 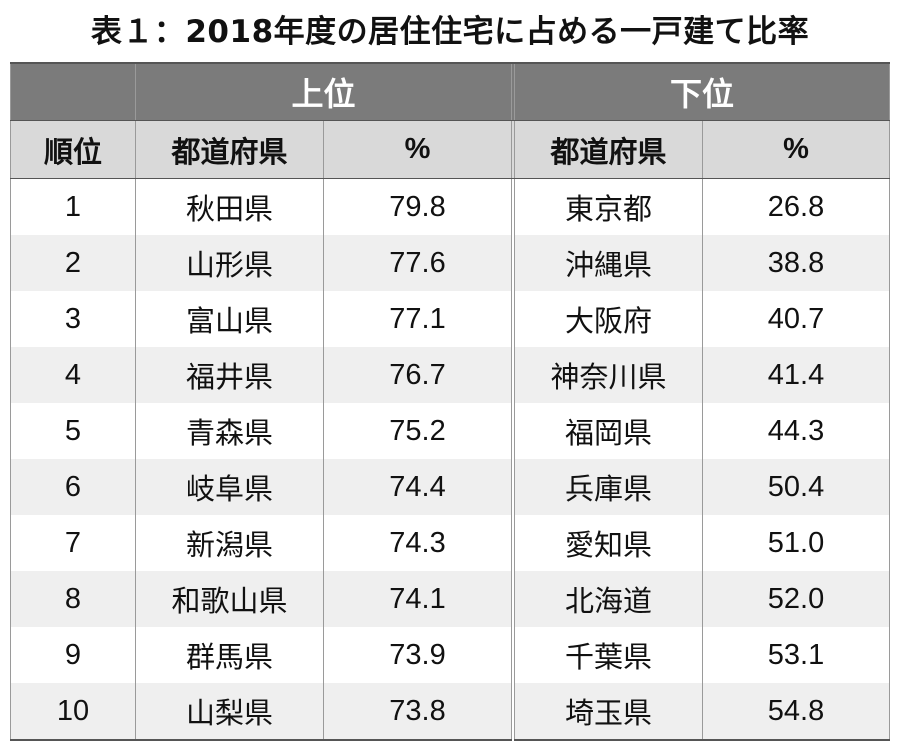 I want to click on top-pct-cell: 74.1, so click(x=417, y=599).